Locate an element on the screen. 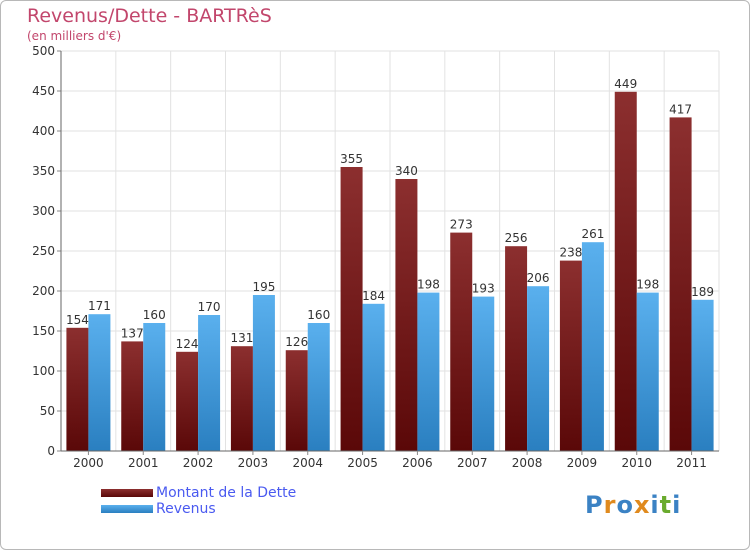 This screenshot has height=550, width=750. x-tick-label: 2008 is located at coordinates (527, 463).